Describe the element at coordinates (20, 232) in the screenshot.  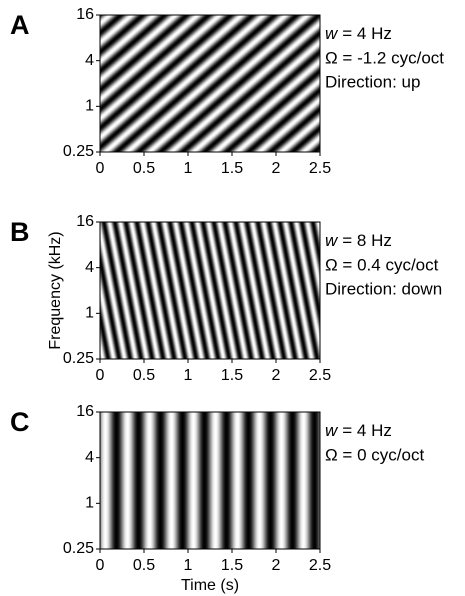
I see `panel-label: B` at that location.